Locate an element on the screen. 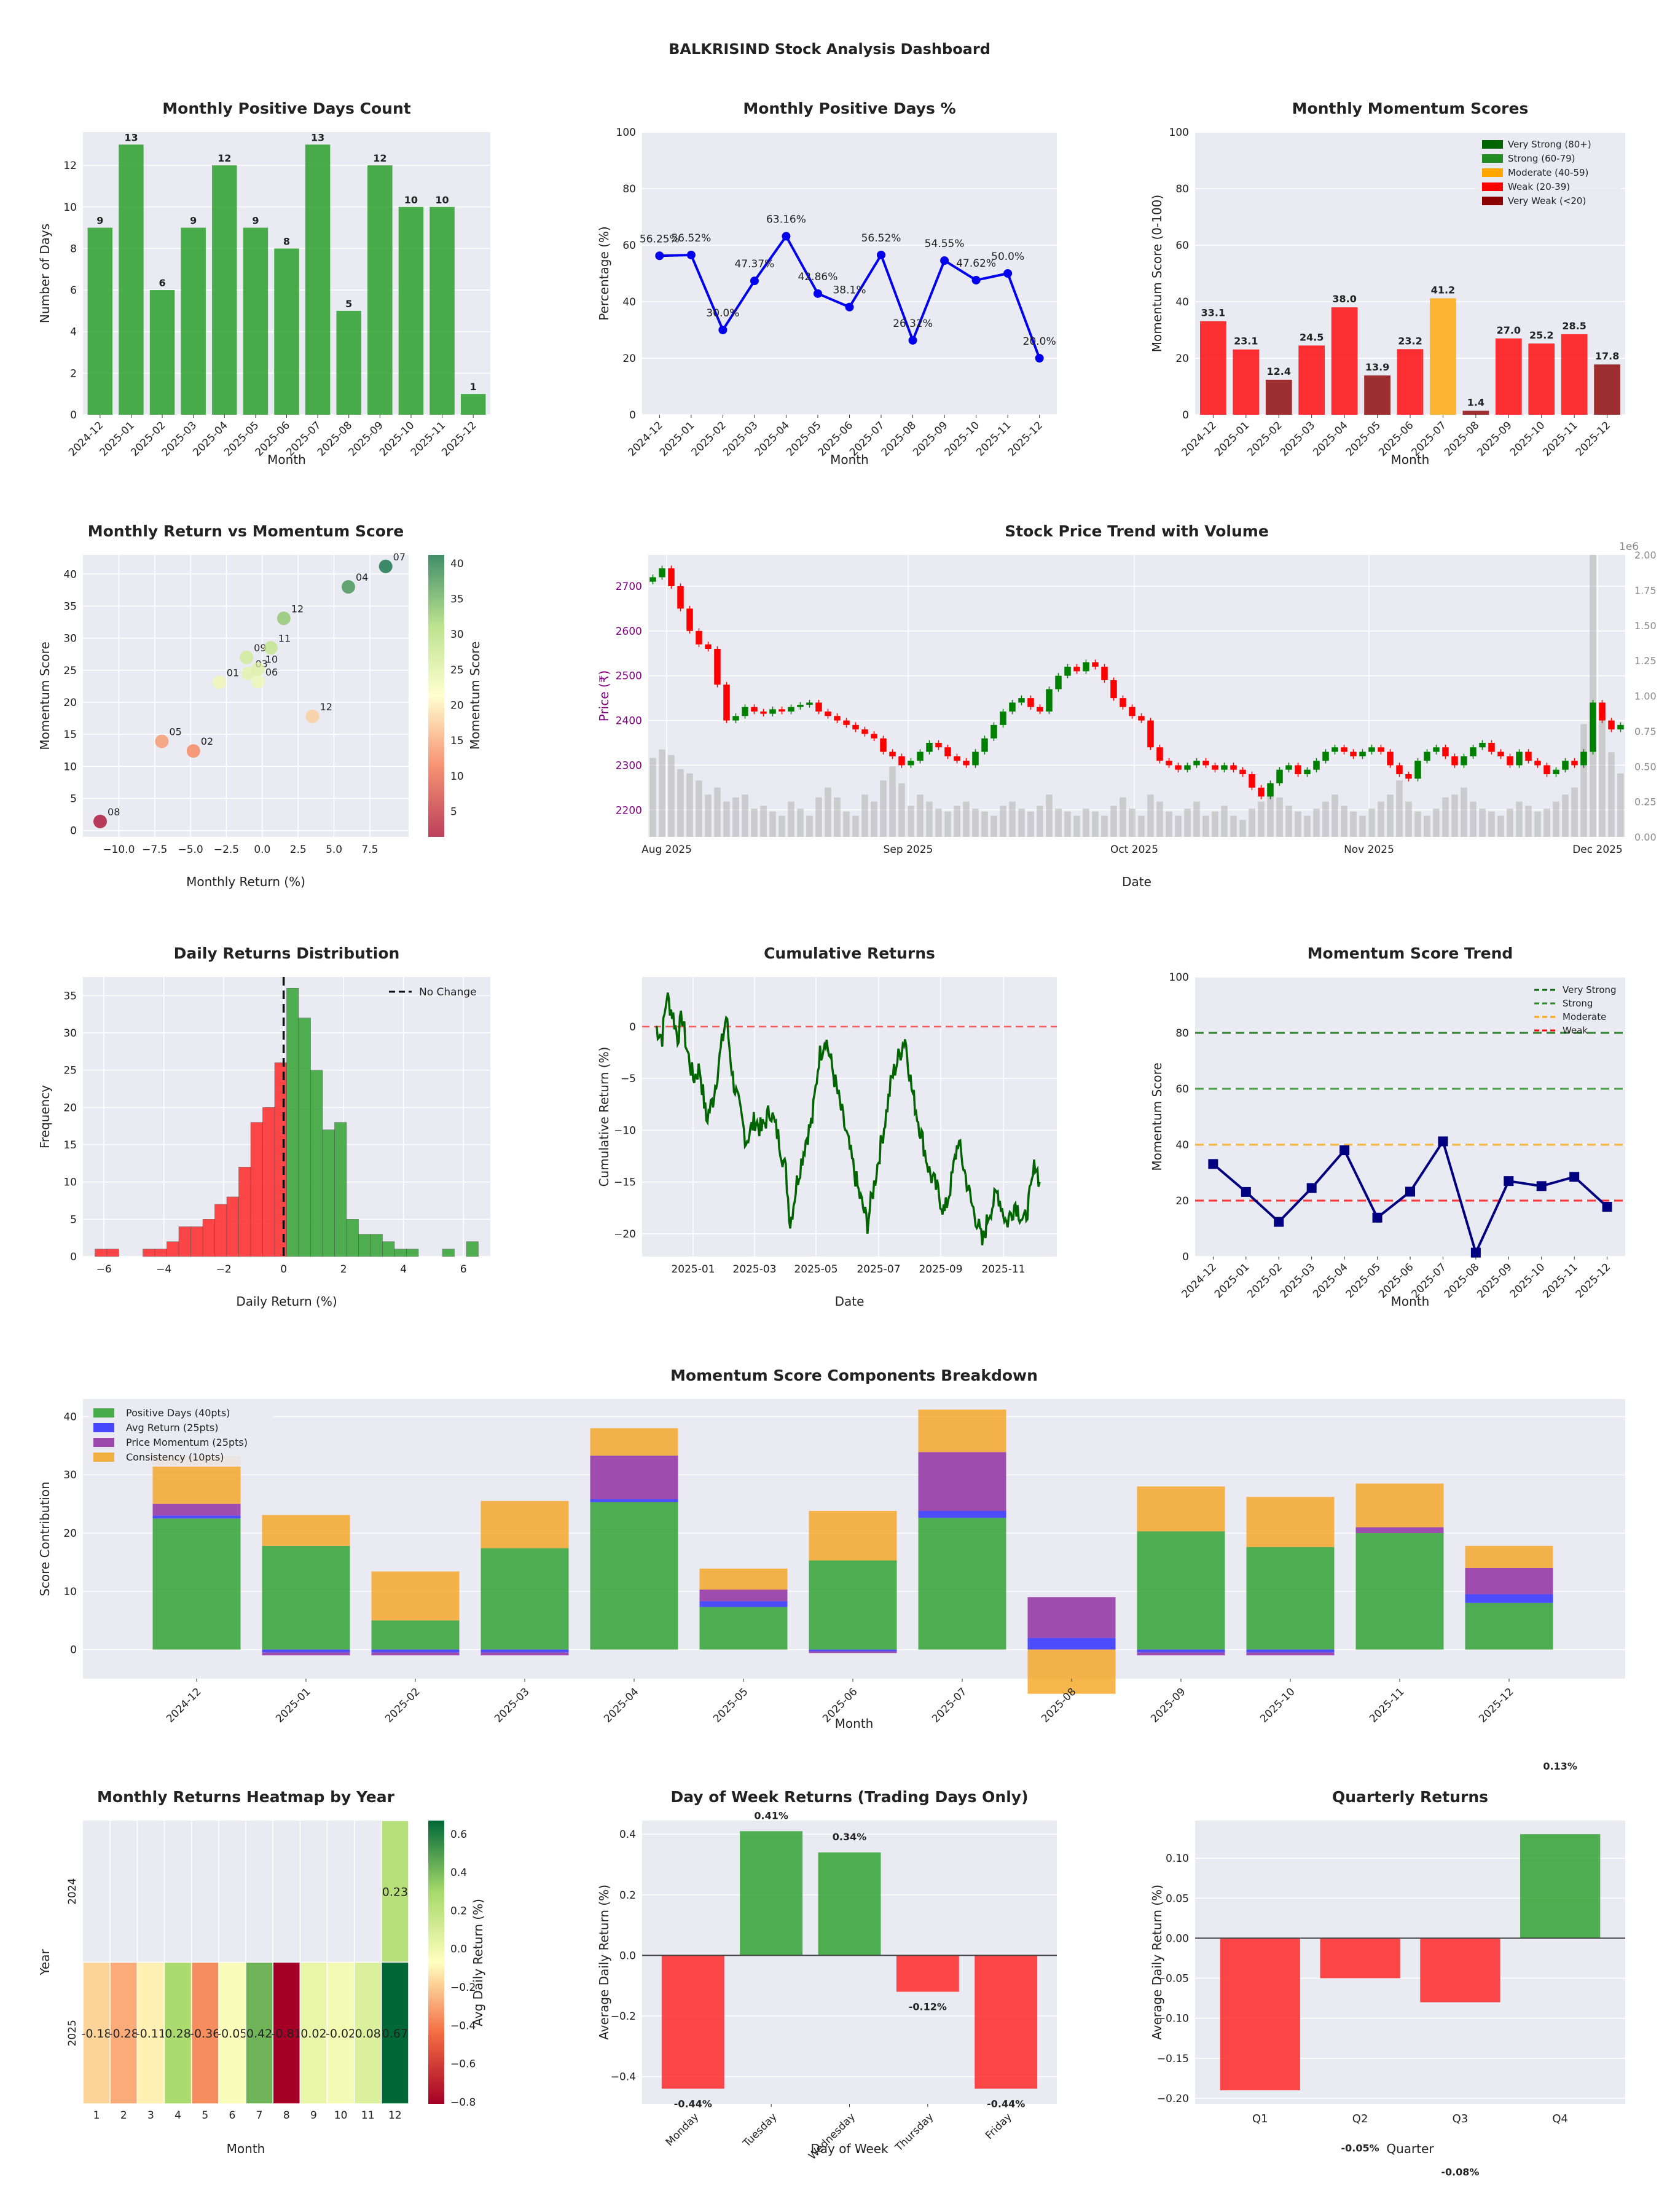 This screenshot has height=2212, width=1659. trend-plot-area is located at coordinates (1410, 1117).